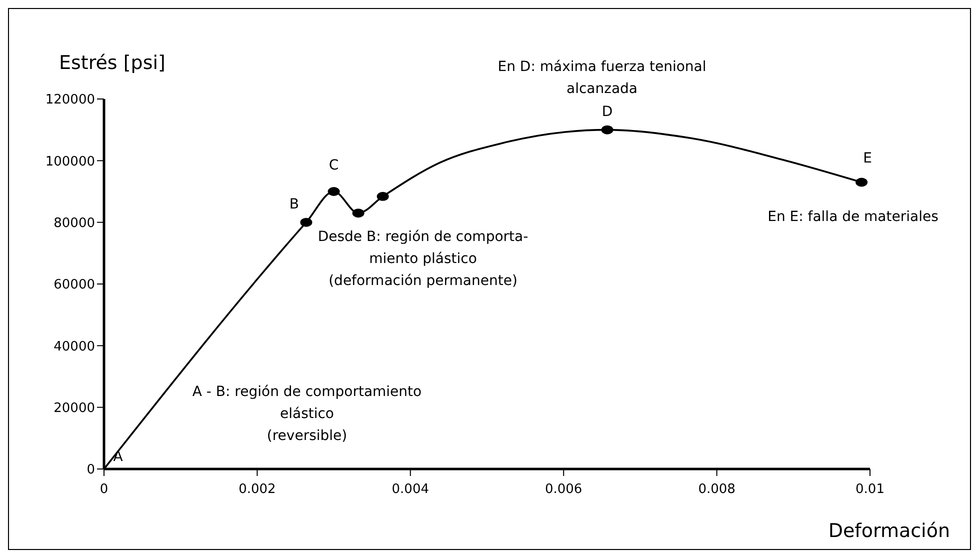 Image resolution: width=979 pixels, height=558 pixels. What do you see at coordinates (70, 162) in the screenshot?
I see `y-tick-label: 100000` at bounding box center [70, 162].